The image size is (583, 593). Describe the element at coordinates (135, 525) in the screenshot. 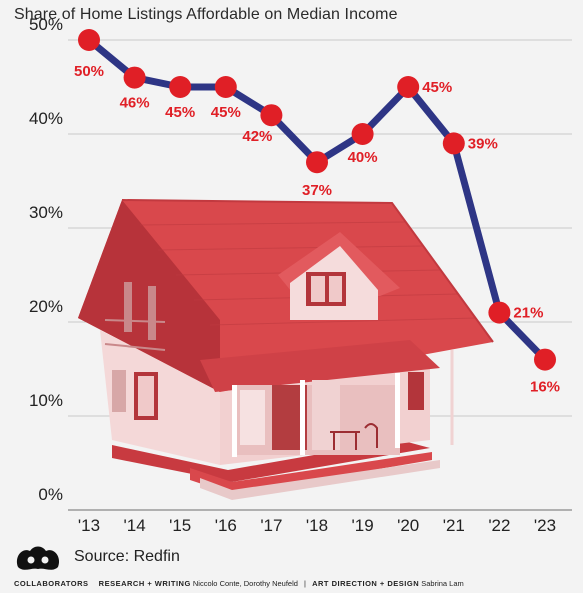

I see `x-tick-label: '14` at that location.